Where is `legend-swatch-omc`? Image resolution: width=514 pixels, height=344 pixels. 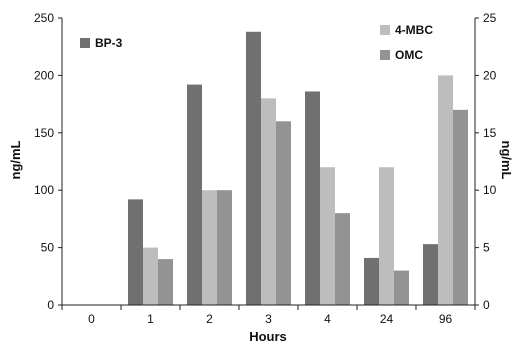
legend-swatch-omc is located at coordinates (385, 55).